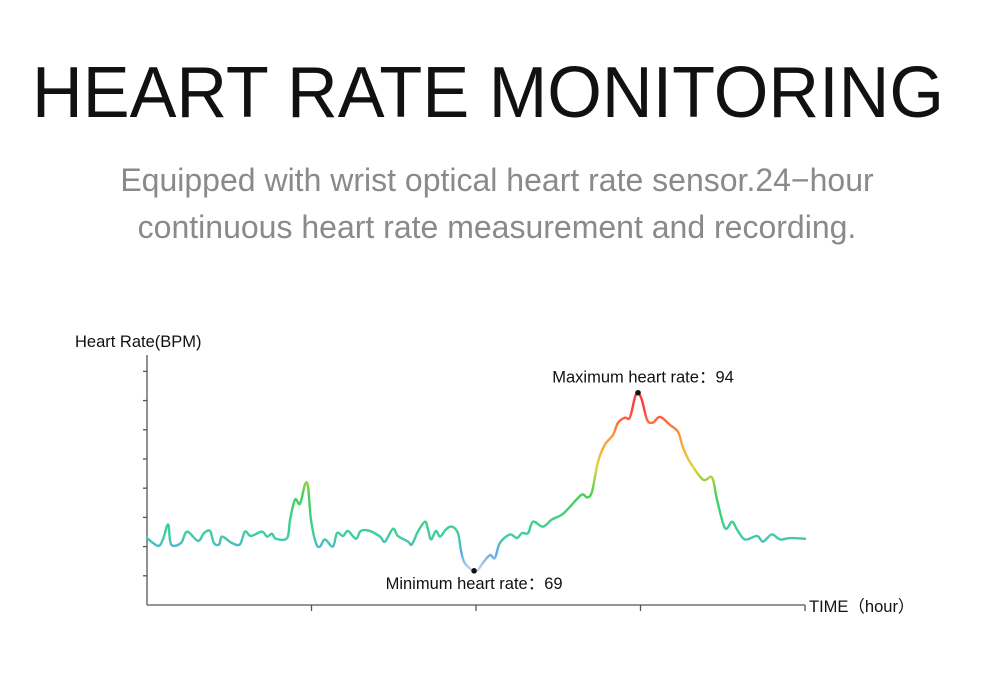 The height and width of the screenshot is (694, 994). What do you see at coordinates (861, 606) in the screenshot?
I see `x-axis-label: TIME（hour）` at bounding box center [861, 606].